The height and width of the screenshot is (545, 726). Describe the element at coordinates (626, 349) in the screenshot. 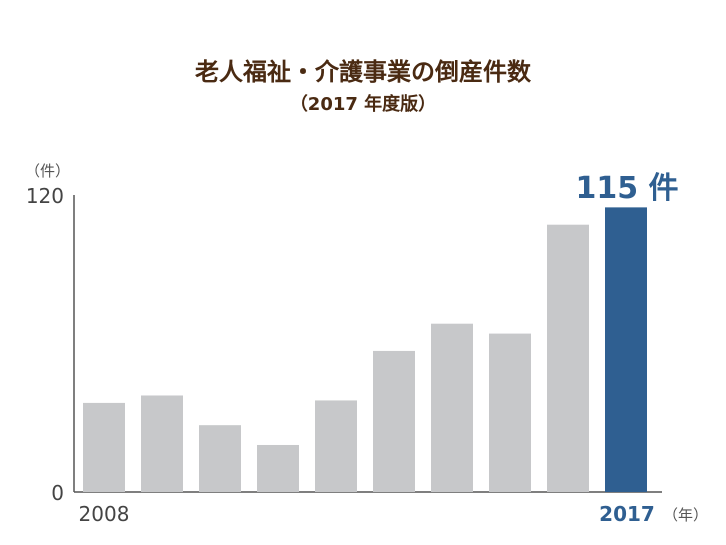

I see `bar-2017` at that location.